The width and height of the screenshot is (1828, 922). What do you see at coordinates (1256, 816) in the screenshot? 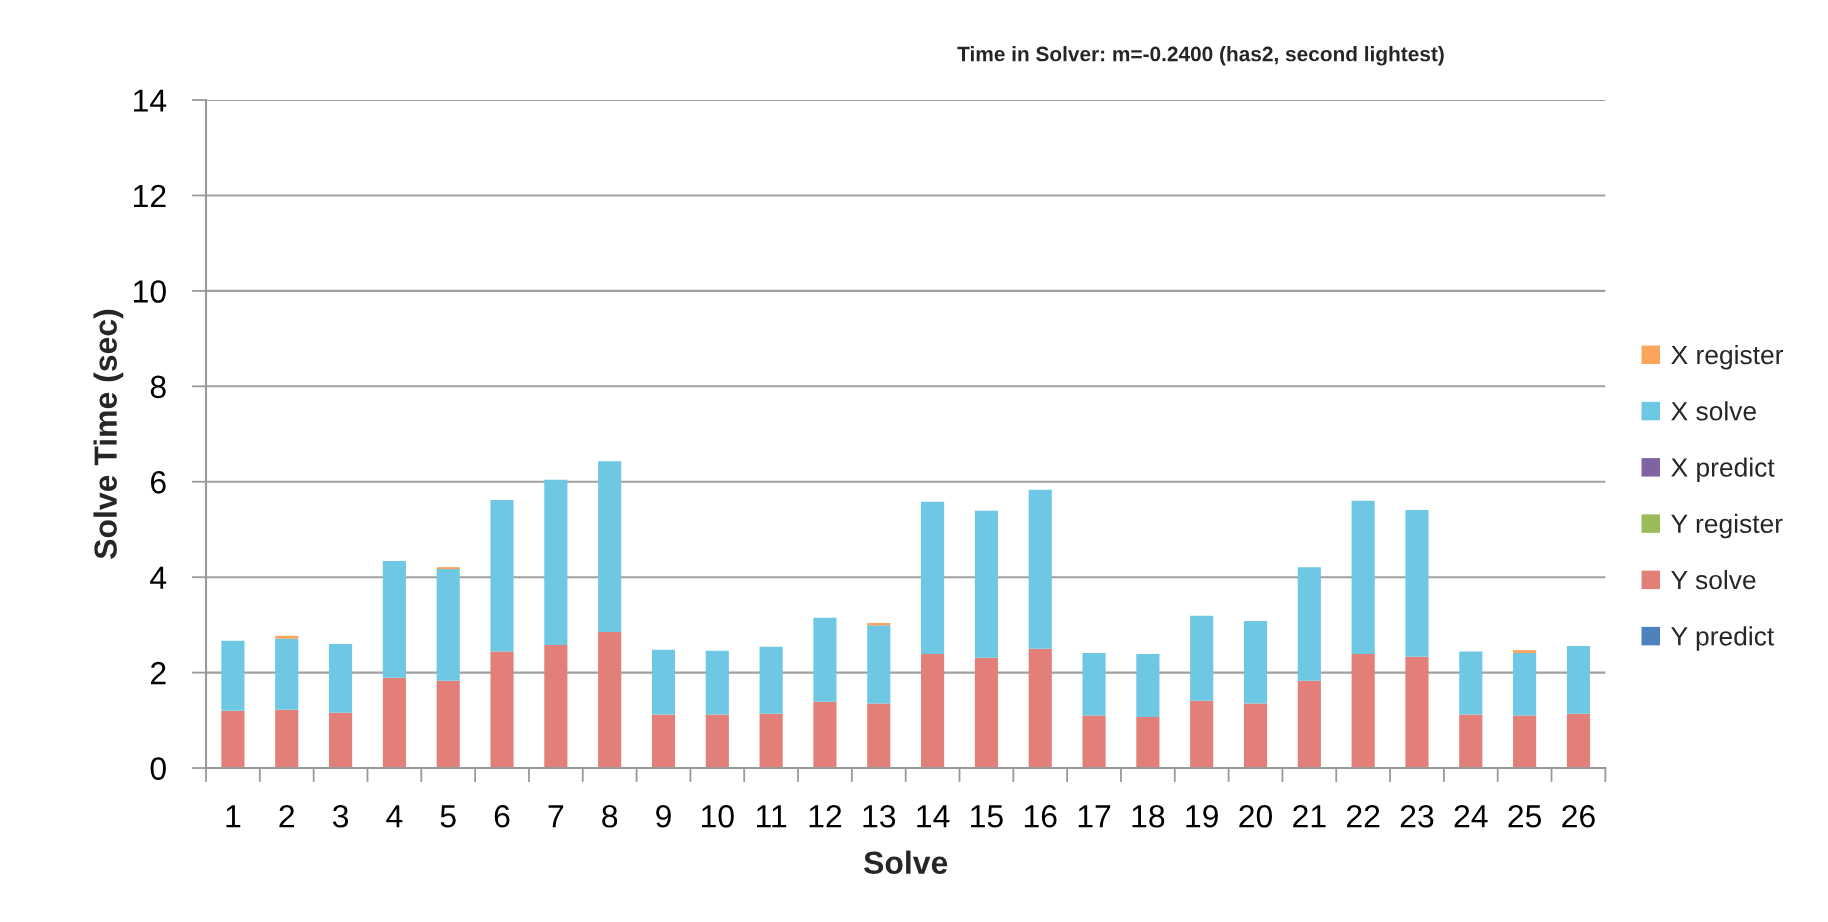
I see `x-tick-label: 20` at bounding box center [1256, 816].